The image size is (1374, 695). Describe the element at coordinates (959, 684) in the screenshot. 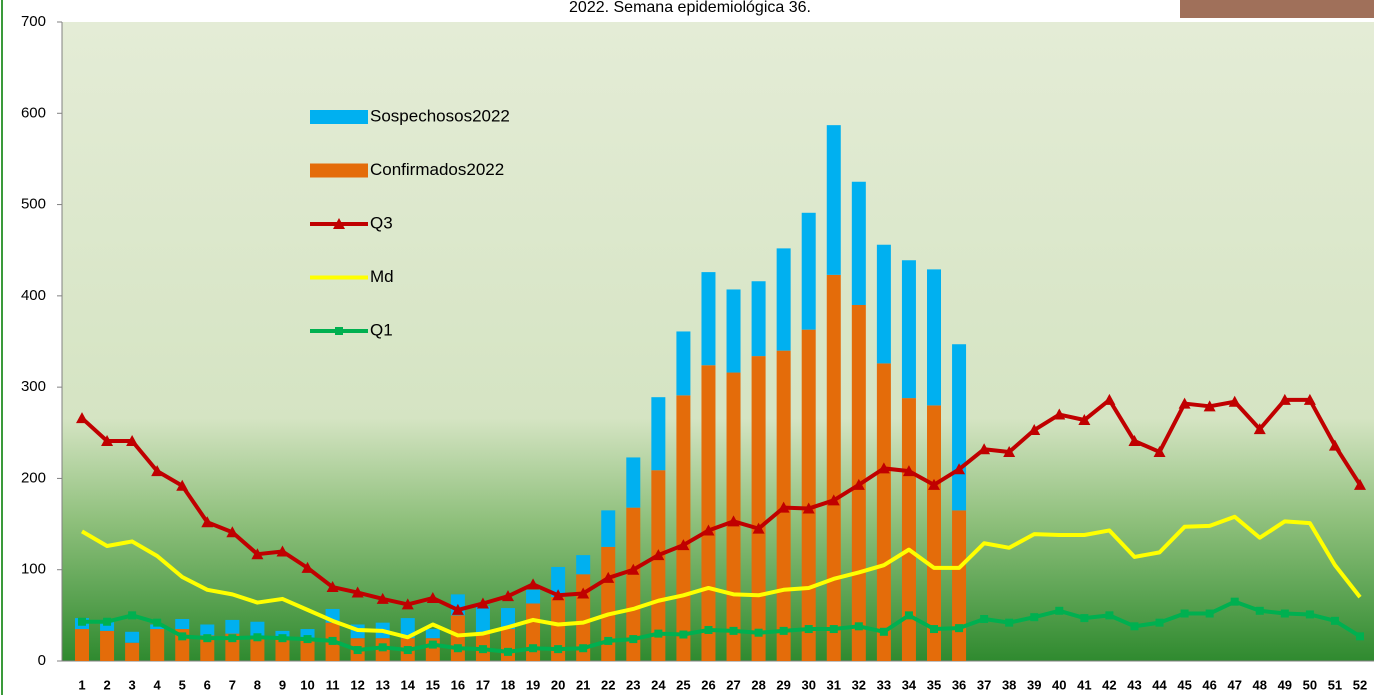

I see `x-tick-label: 36` at that location.